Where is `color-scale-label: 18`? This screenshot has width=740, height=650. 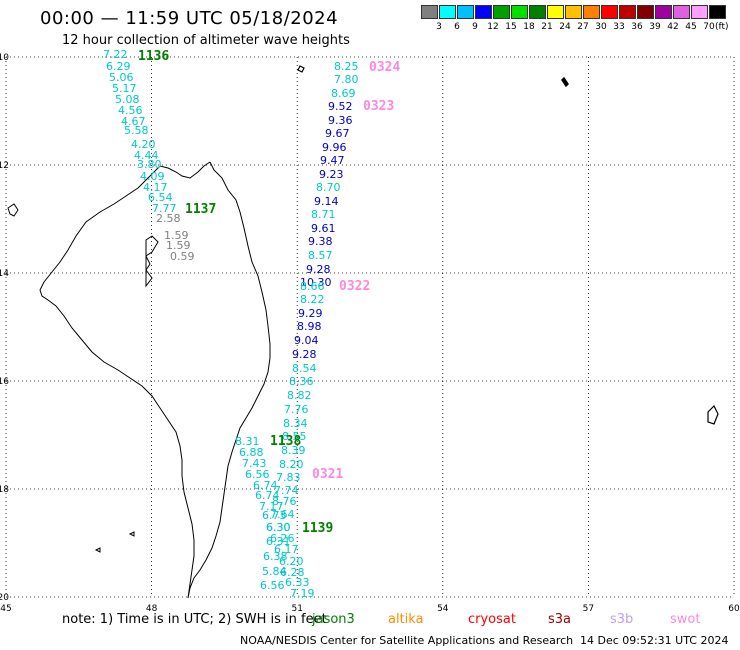 color-scale-label: 18 is located at coordinates (529, 27).